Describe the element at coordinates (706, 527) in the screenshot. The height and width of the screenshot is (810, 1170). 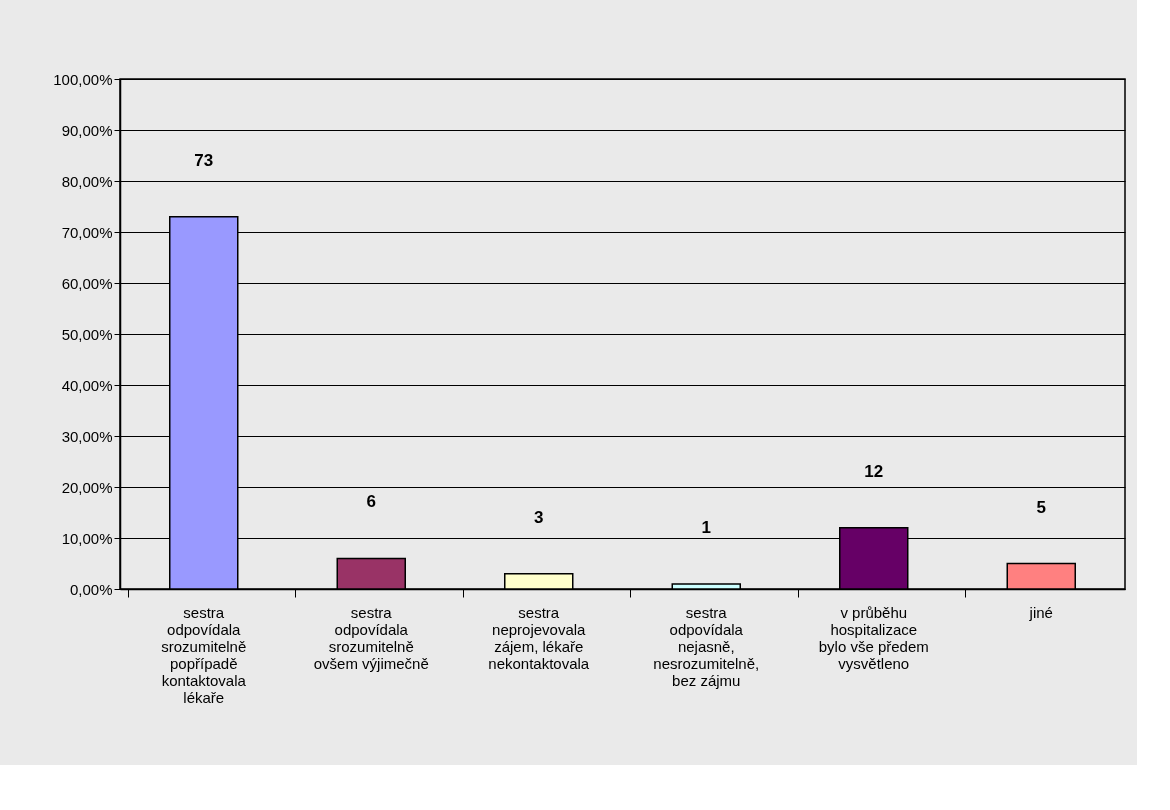
I see `data-label: 1` at that location.